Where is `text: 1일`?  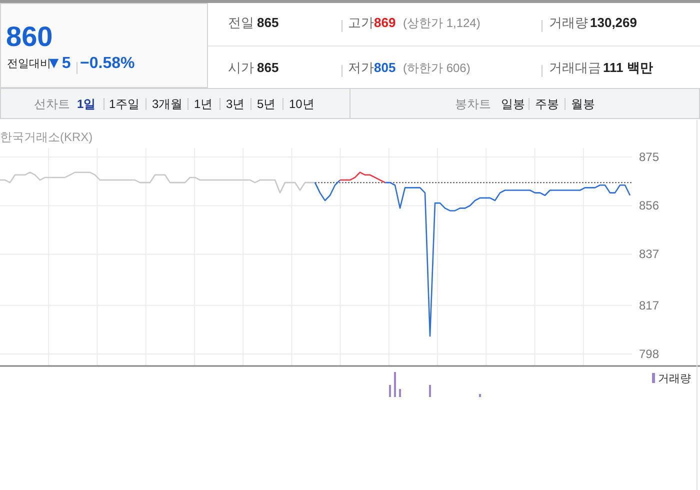
text: 1일 is located at coordinates (86, 104).